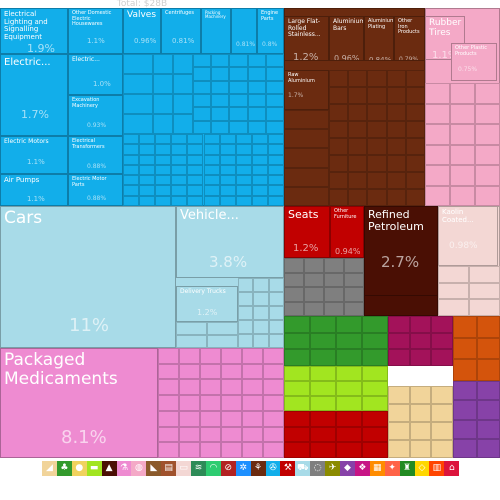 This screenshot has width=500, height=500. Describe the element at coordinates (34, 155) in the screenshot. I see `treemap-tile: Electric Motors 1.1%` at that location.